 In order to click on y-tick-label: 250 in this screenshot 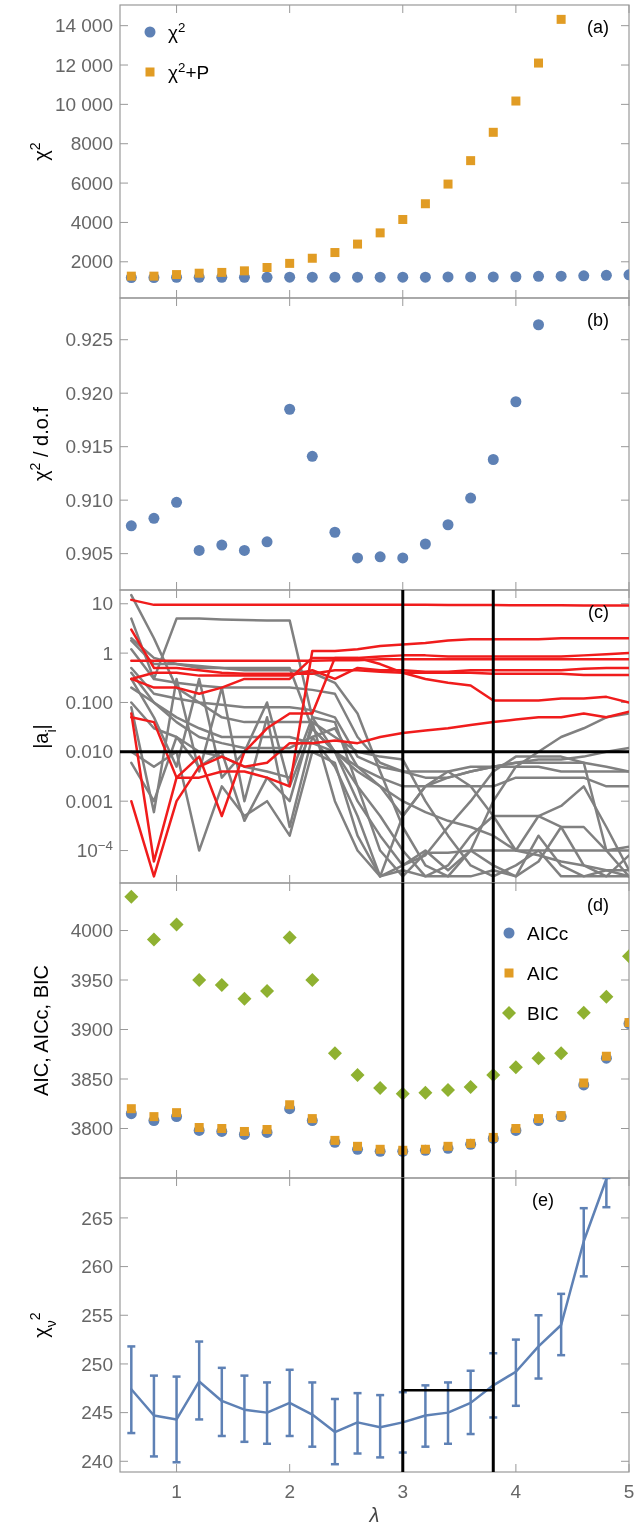, I will do `click(97, 1364)`.